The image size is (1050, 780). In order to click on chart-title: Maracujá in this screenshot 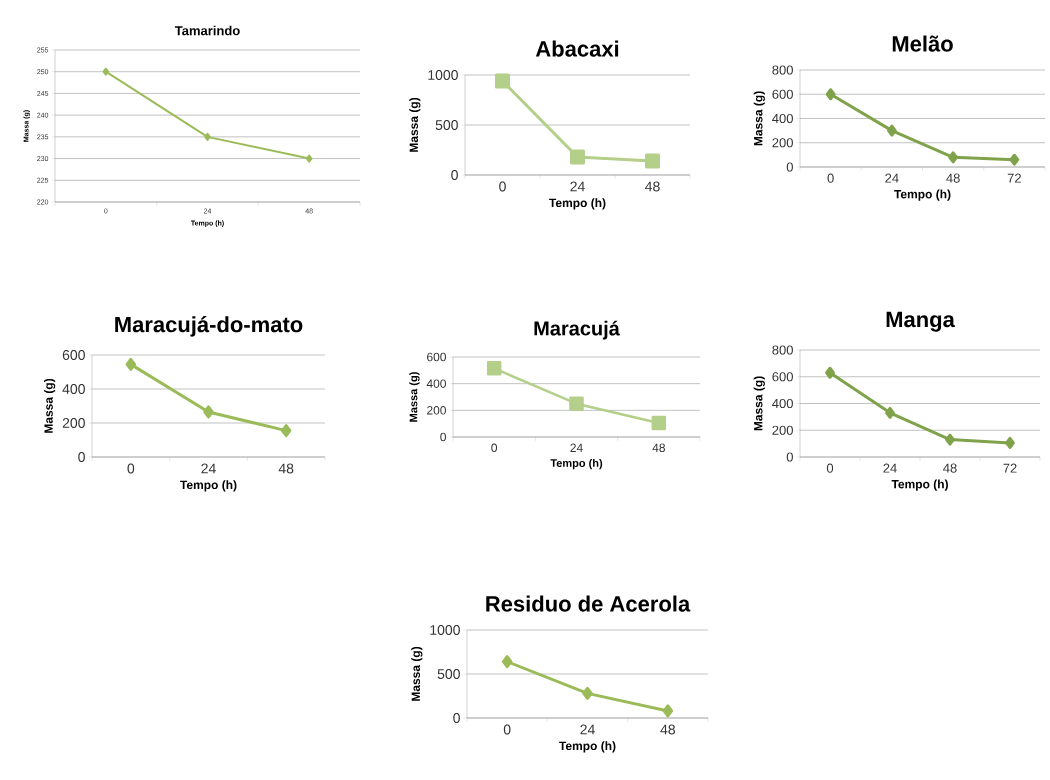, I will do `click(577, 330)`.